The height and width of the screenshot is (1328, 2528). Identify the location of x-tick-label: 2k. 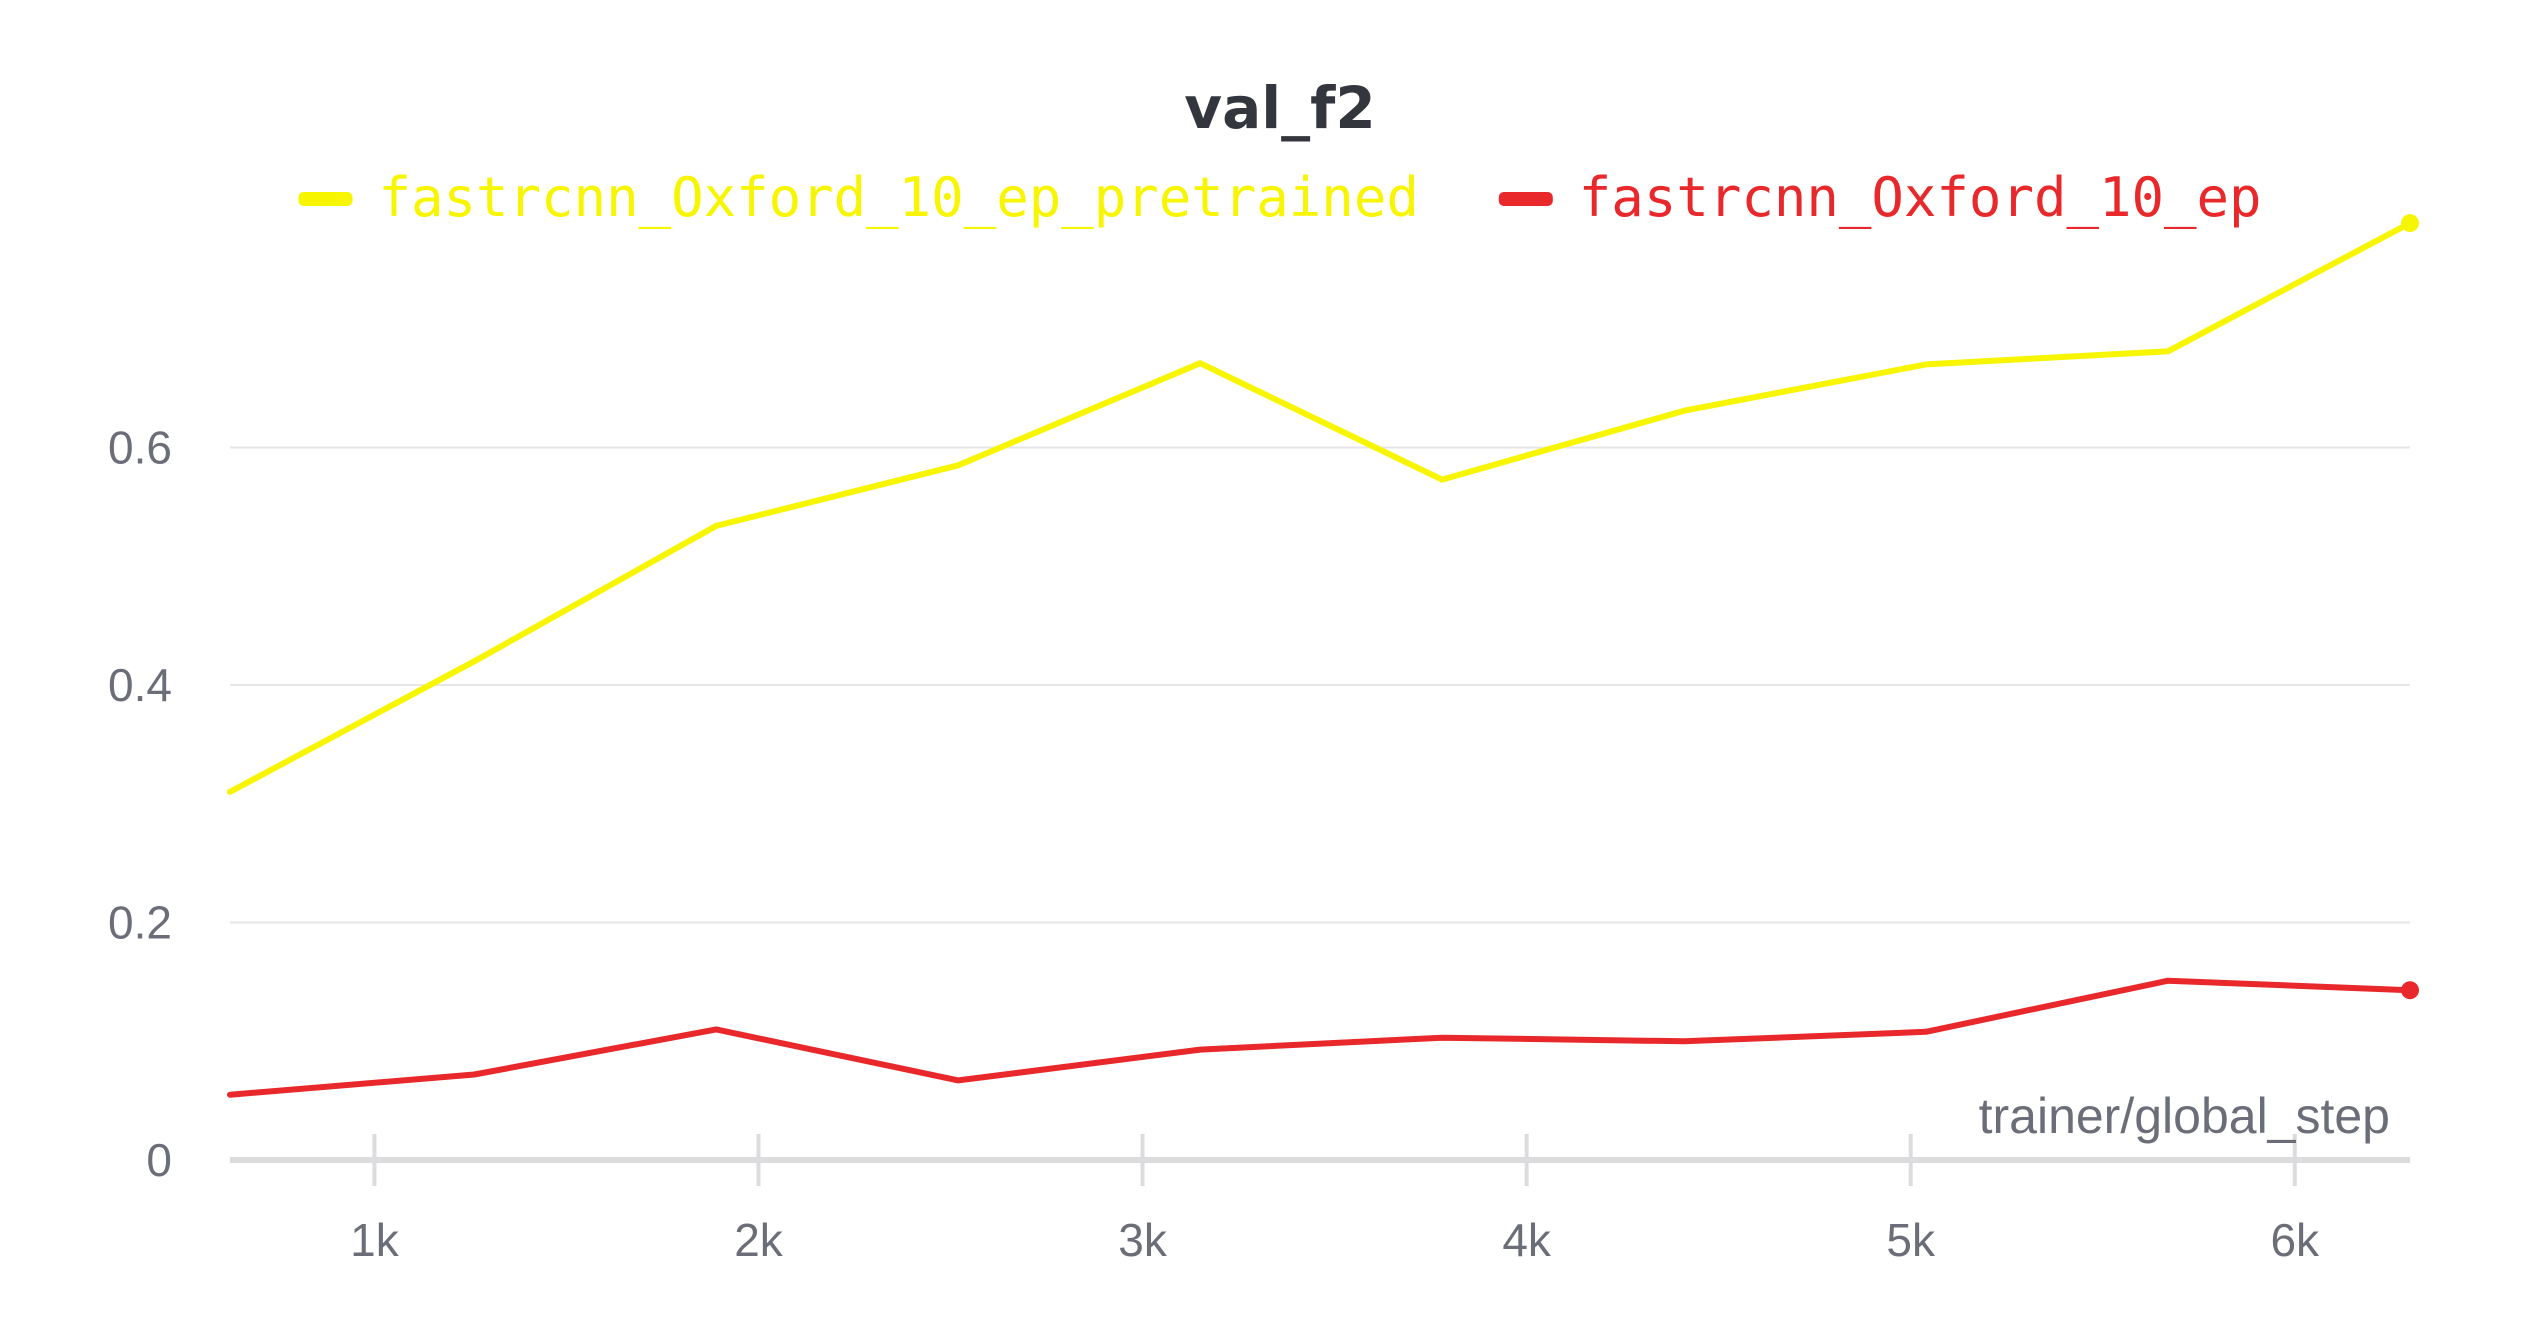
(759, 1240).